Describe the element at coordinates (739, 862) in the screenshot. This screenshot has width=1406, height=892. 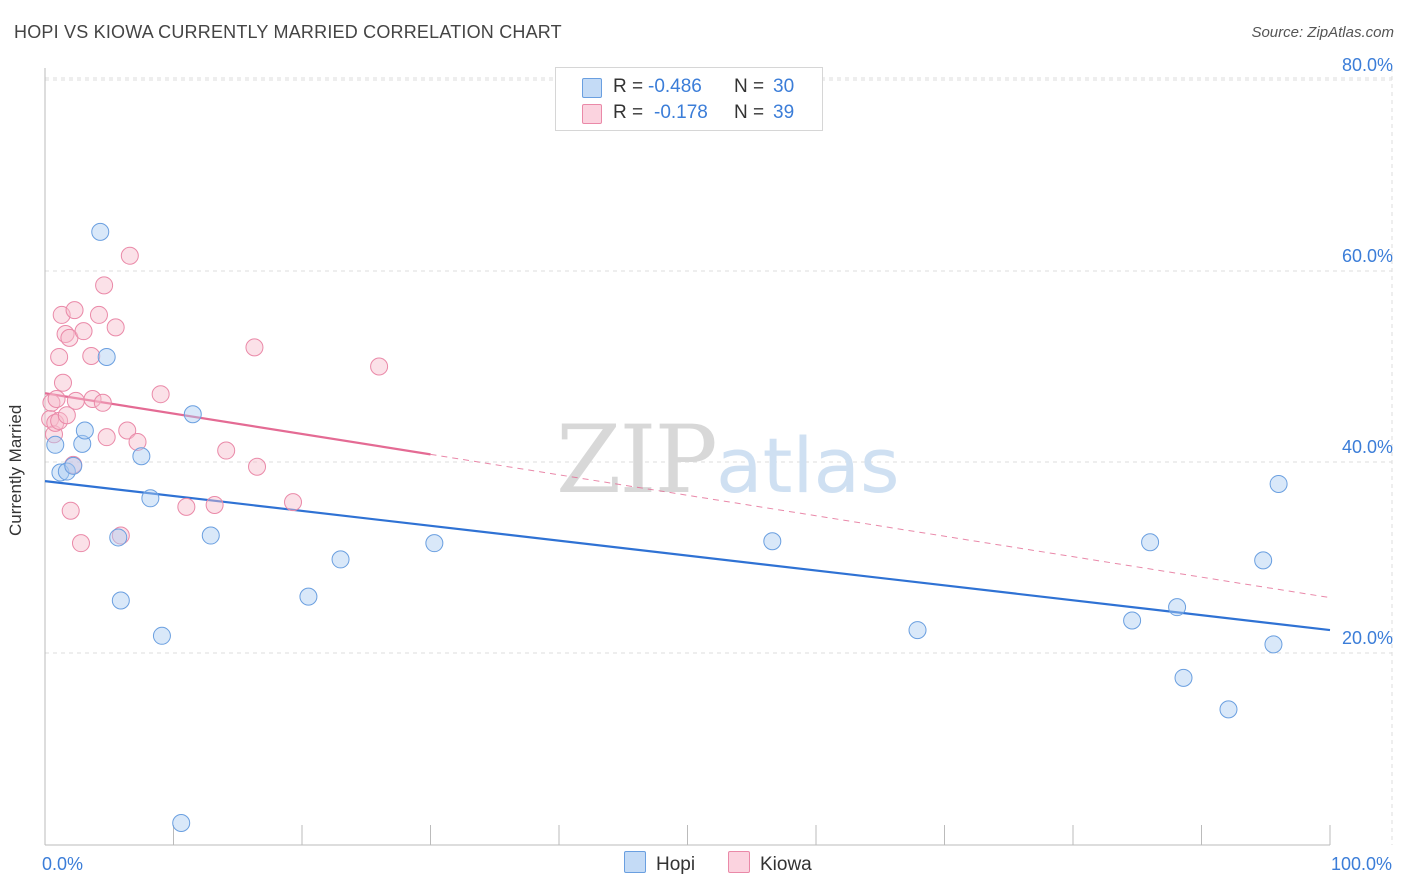
I see `bottom-legend-swatch-kiowa` at that location.